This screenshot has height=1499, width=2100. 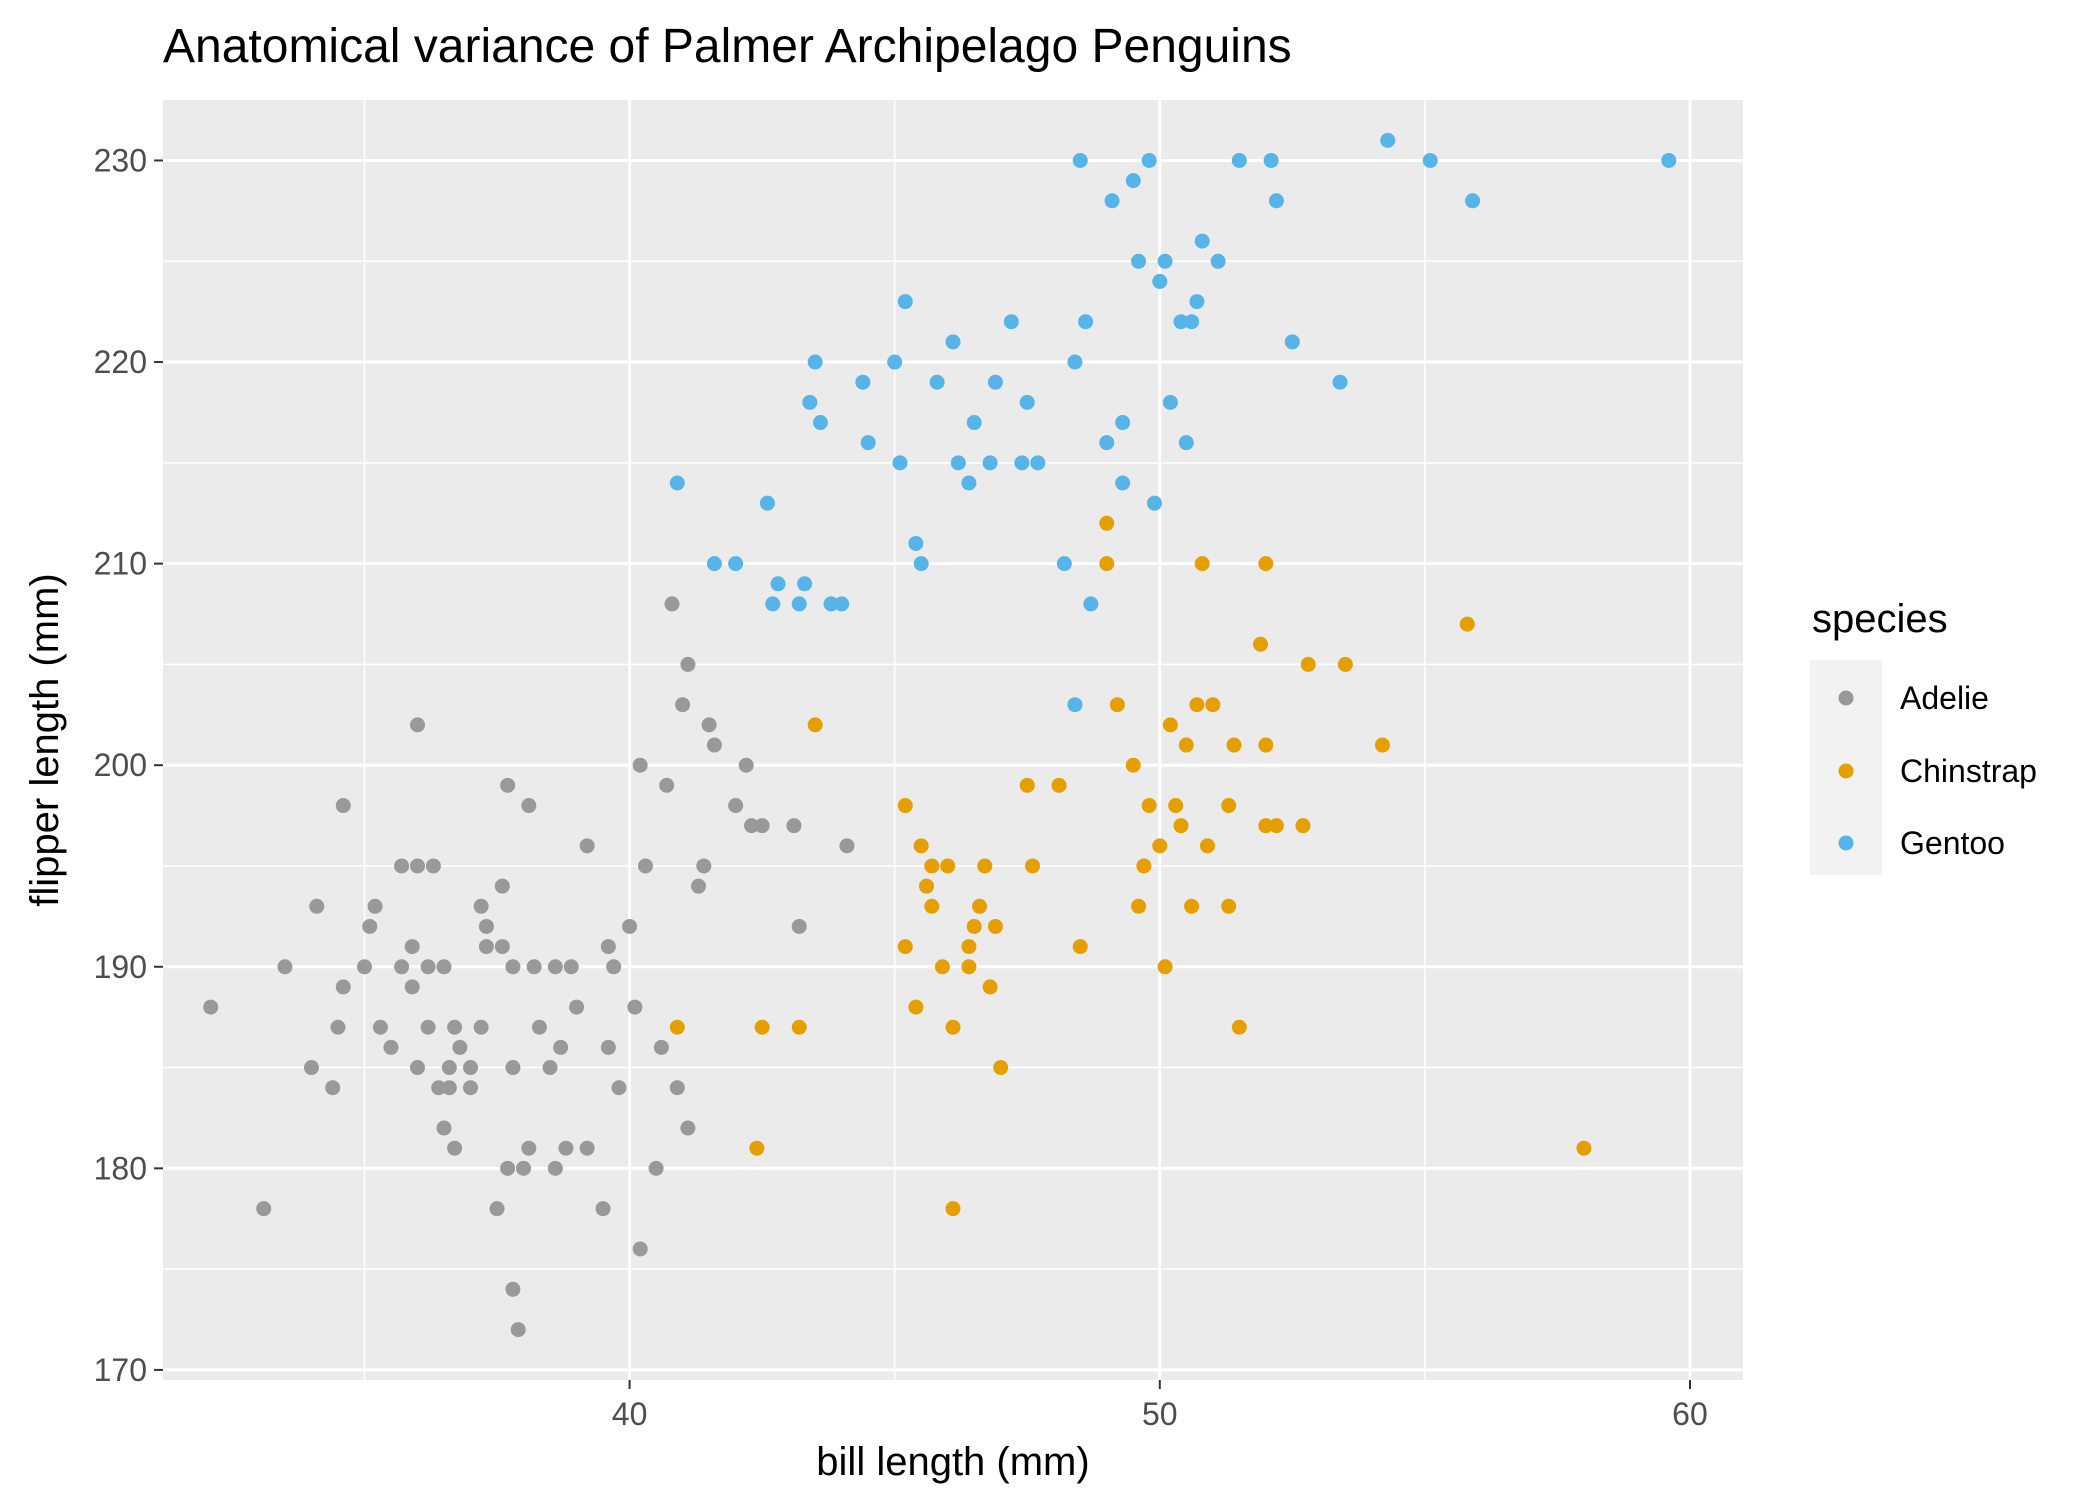 What do you see at coordinates (1160, 1414) in the screenshot?
I see `x-tick-label: 50` at bounding box center [1160, 1414].